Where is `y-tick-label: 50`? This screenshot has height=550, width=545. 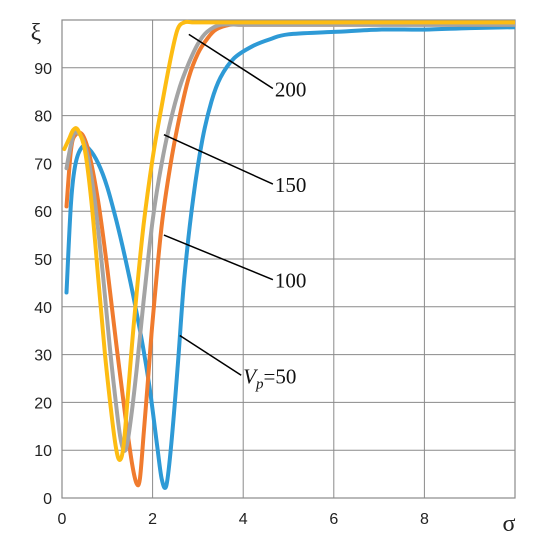
y-tick-label: 50 is located at coordinates (43, 260).